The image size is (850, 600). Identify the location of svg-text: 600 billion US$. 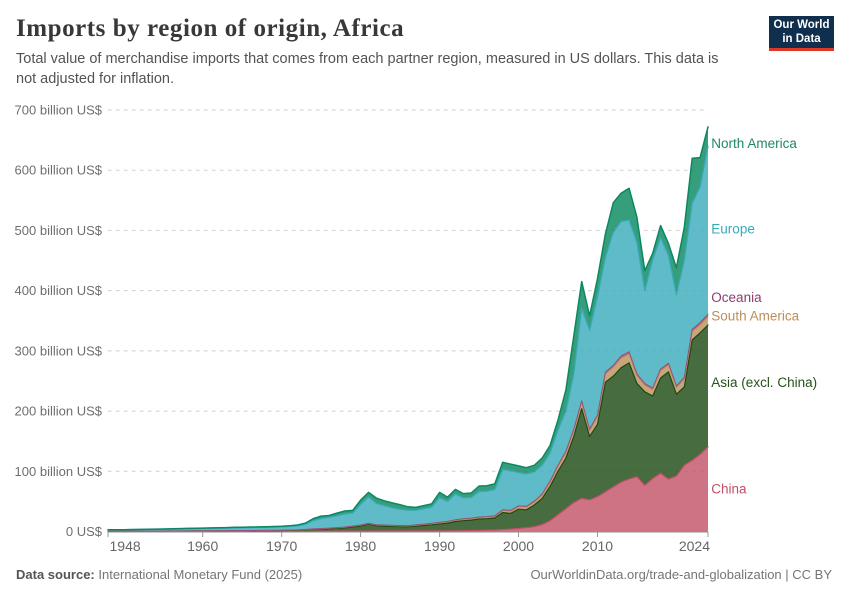
(59, 170).